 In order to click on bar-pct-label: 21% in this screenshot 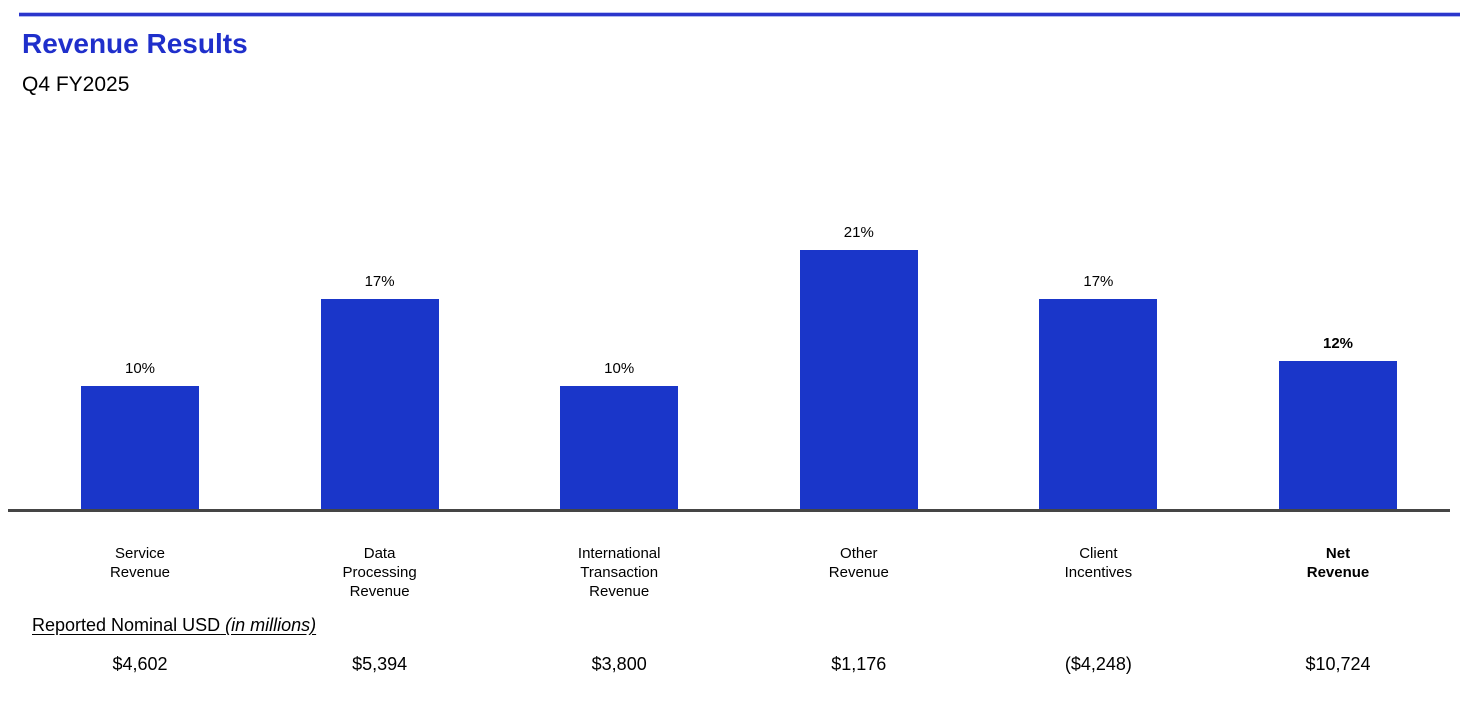, I will do `click(858, 232)`.